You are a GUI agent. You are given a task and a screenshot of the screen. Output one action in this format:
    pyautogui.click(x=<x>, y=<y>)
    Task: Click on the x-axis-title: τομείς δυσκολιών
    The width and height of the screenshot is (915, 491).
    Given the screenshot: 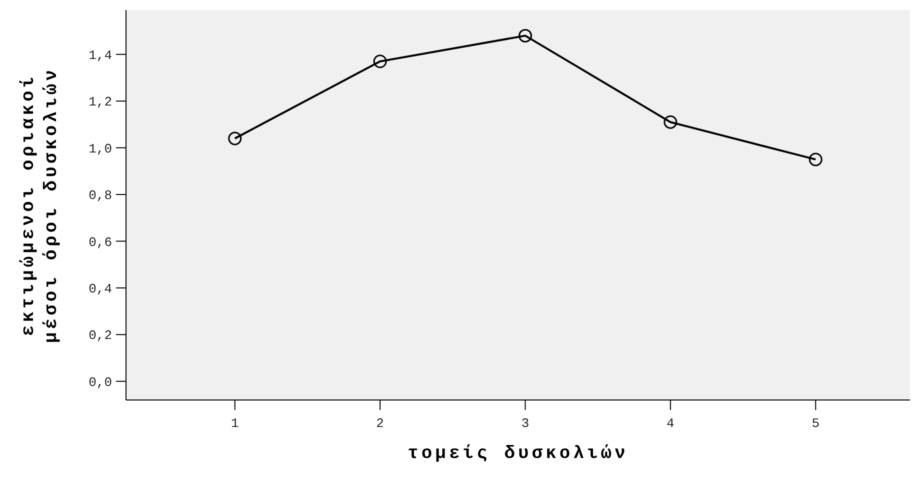 What is the action you would take?
    pyautogui.click(x=518, y=454)
    